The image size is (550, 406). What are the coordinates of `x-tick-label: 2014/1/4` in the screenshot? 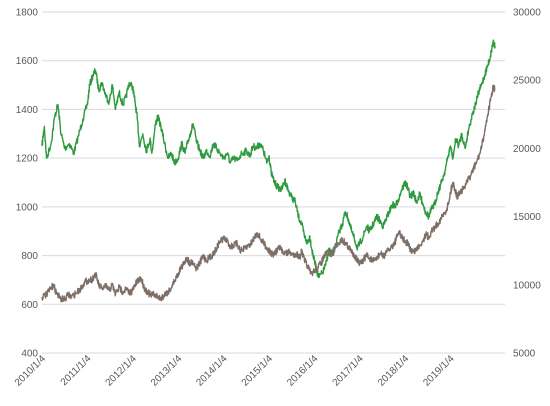 It's located at (212, 371).